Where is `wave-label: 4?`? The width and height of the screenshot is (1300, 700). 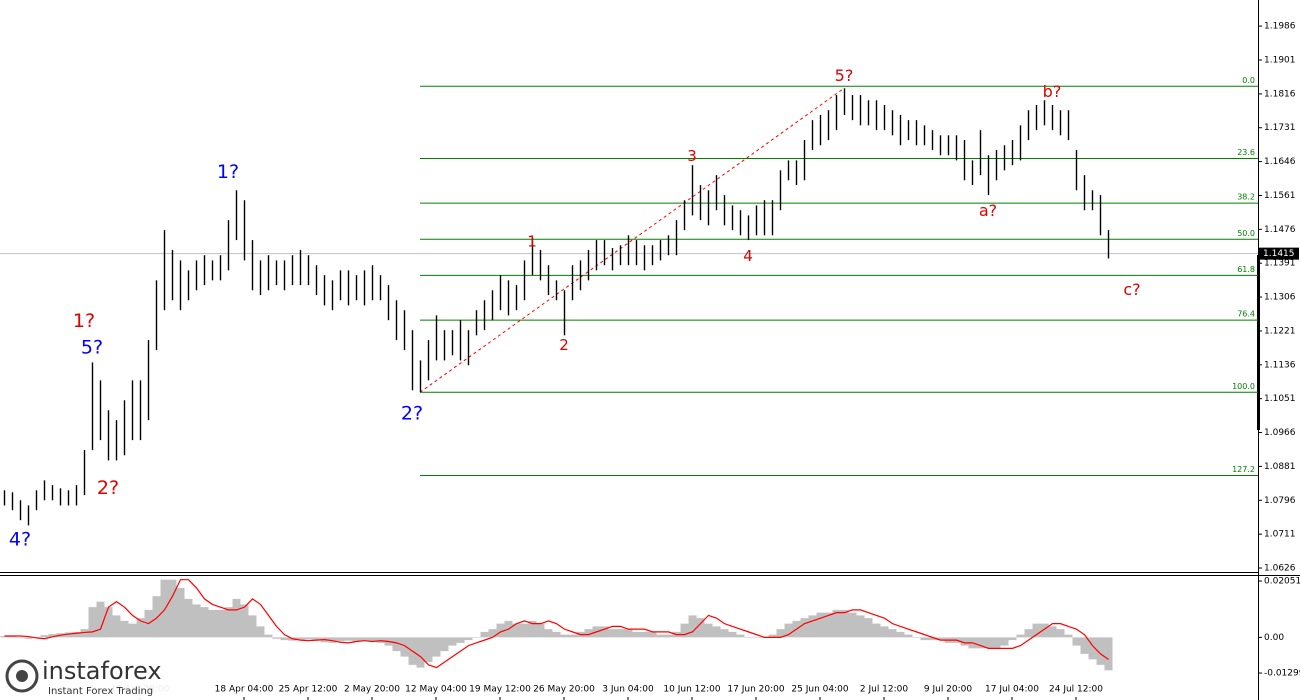
wave-label: 4? is located at coordinates (20, 540).